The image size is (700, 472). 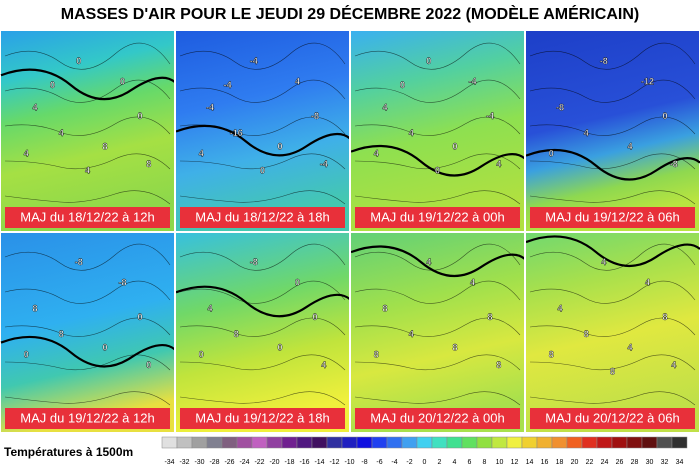 What do you see at coordinates (647, 82) in the screenshot?
I see `contour-label: -12` at bounding box center [647, 82].